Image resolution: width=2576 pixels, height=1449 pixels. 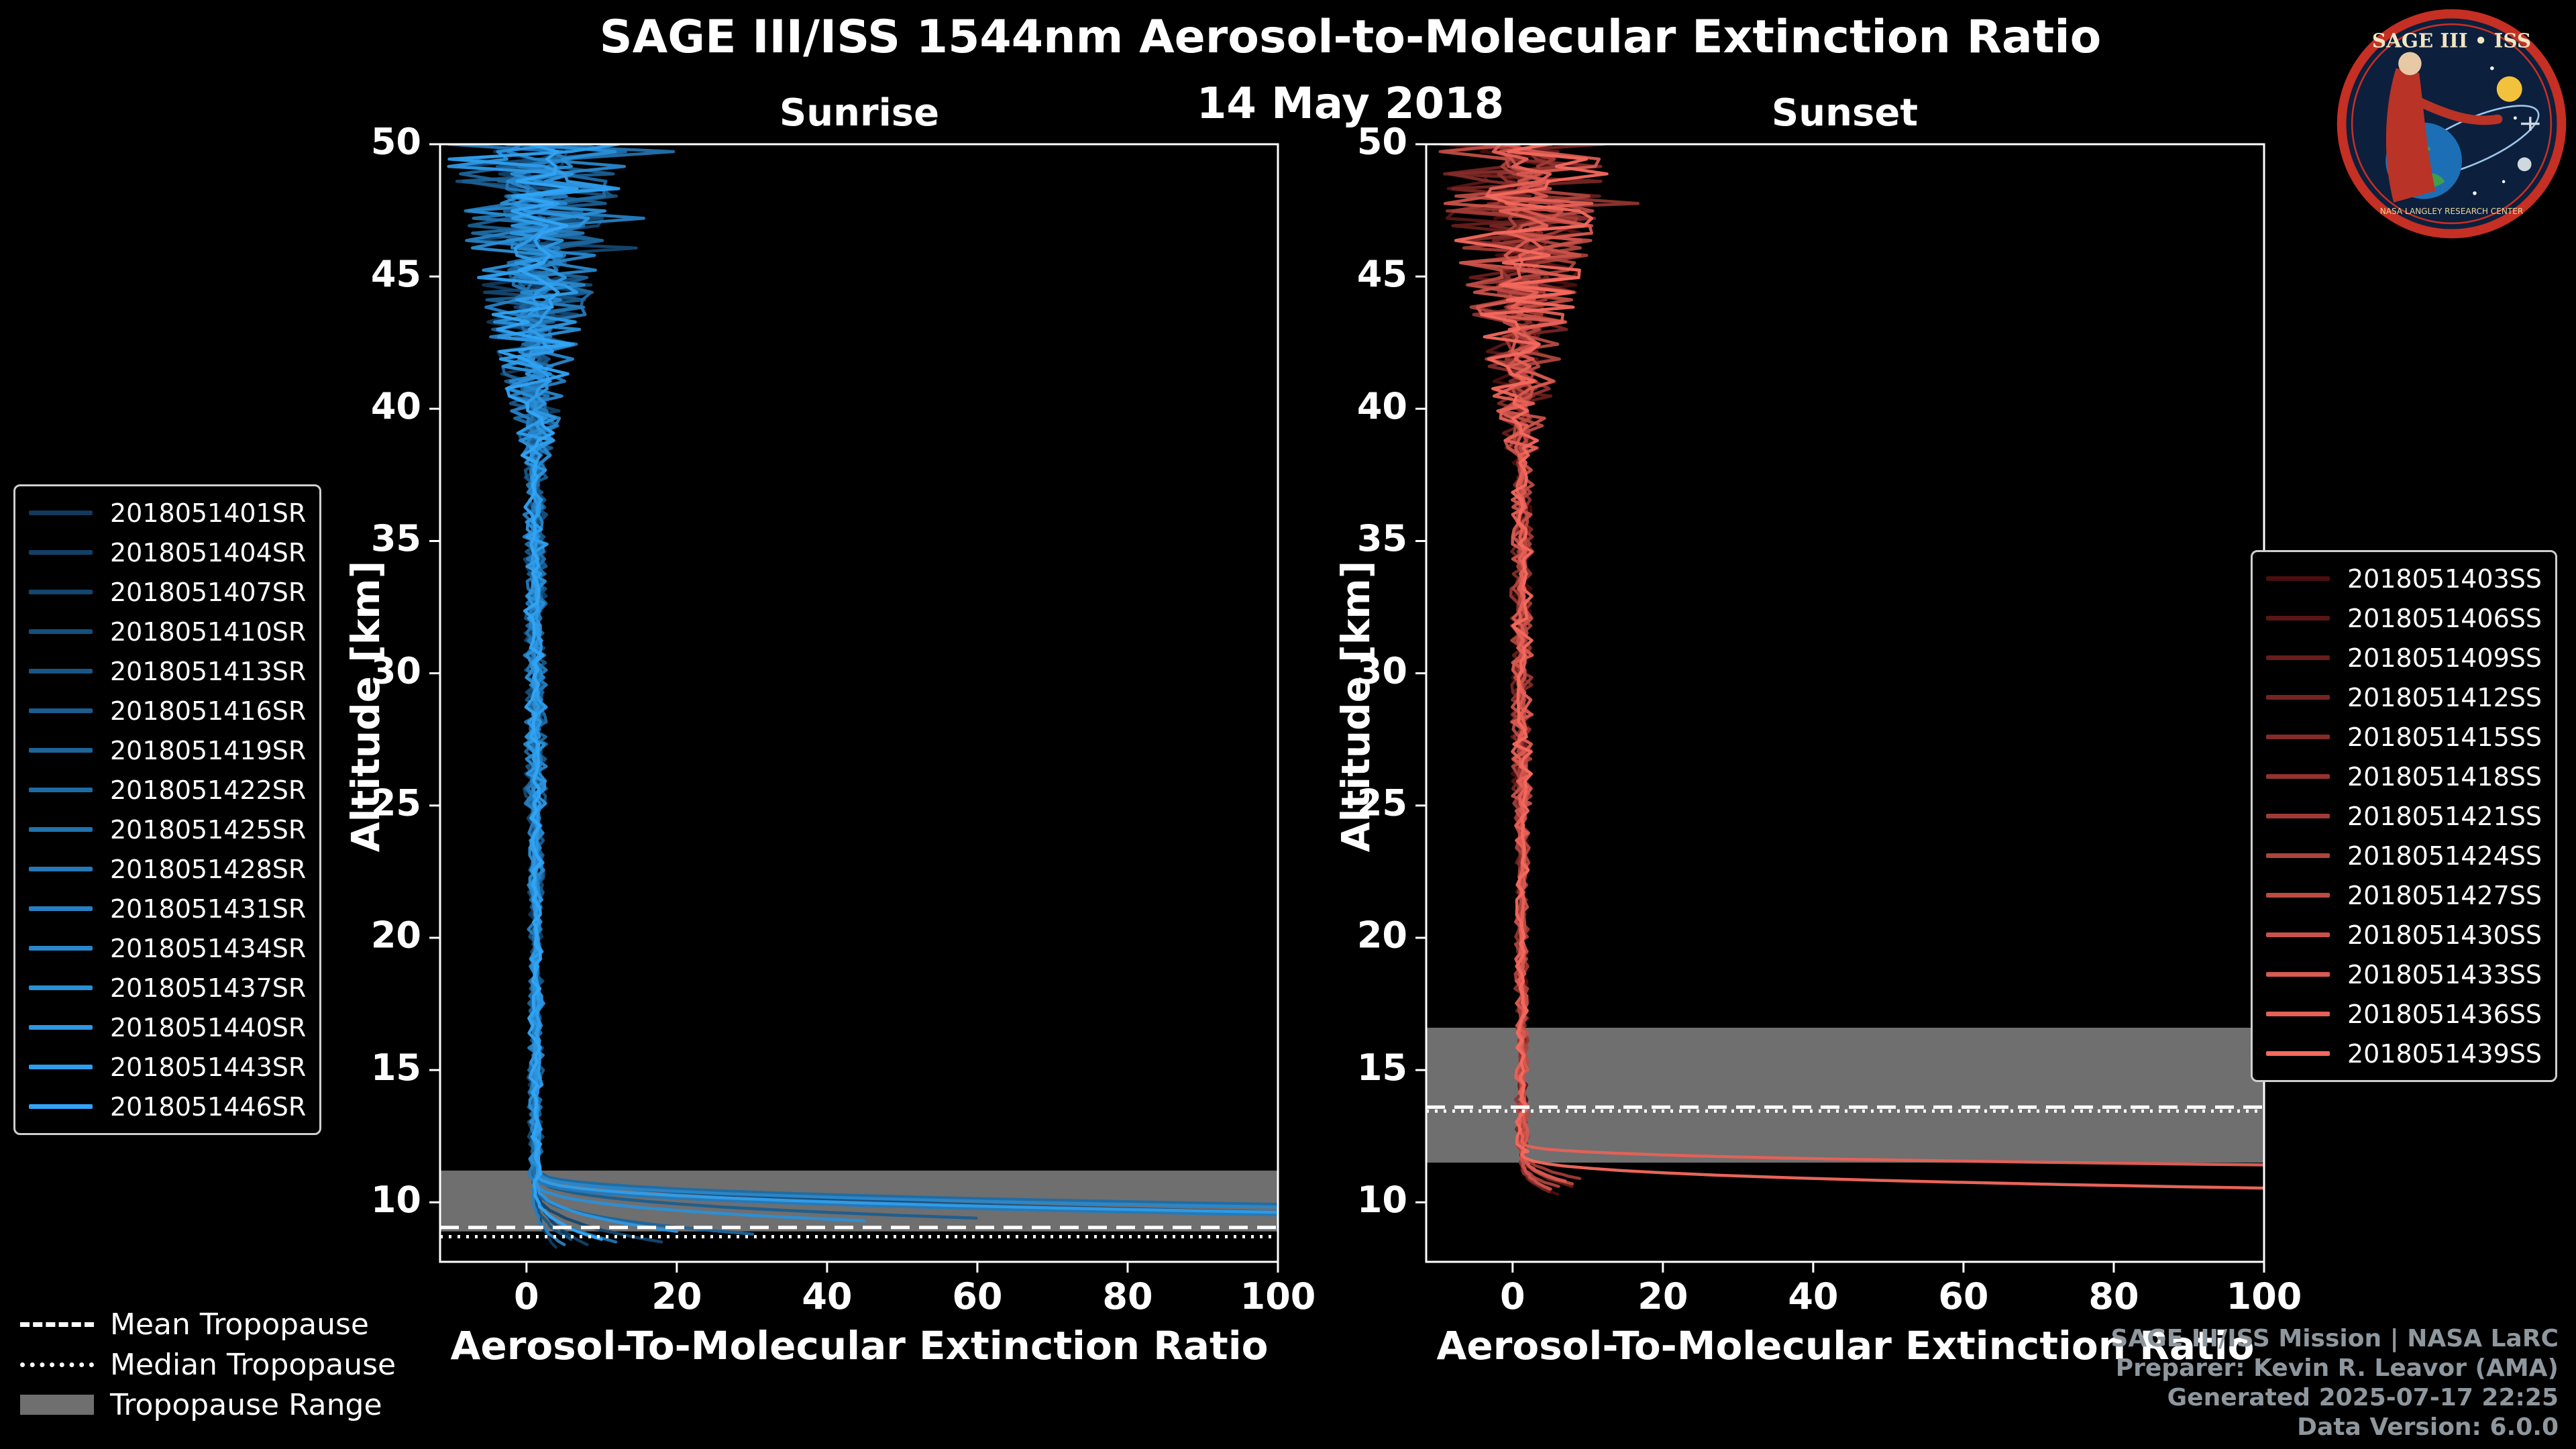 What do you see at coordinates (167, 1027) in the screenshot?
I see `legend-item: 2018051440SR` at bounding box center [167, 1027].